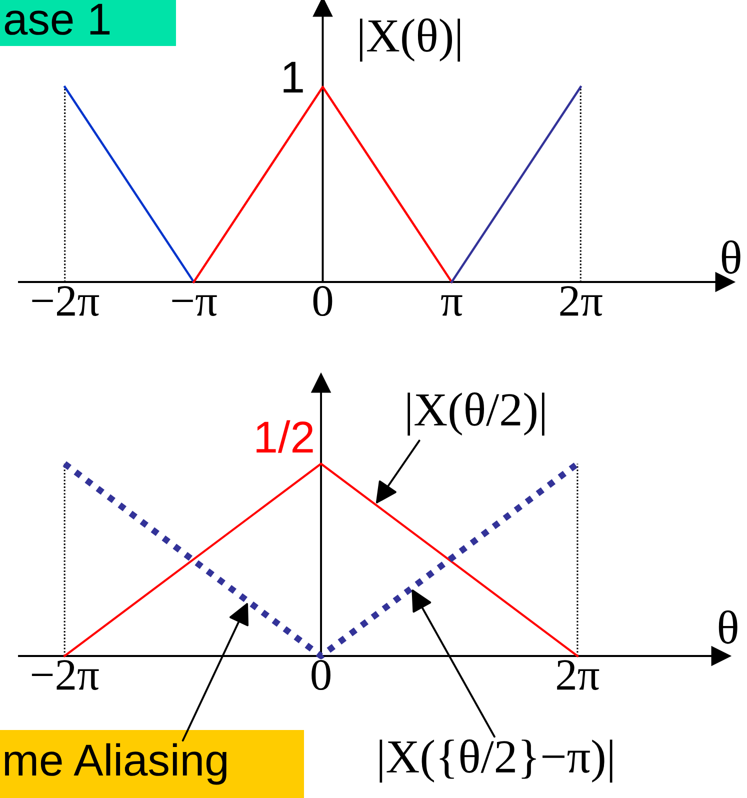 This screenshot has width=747, height=798. Describe the element at coordinates (410, 40) in the screenshot. I see `y-axis-title: |X(θ)|` at that location.